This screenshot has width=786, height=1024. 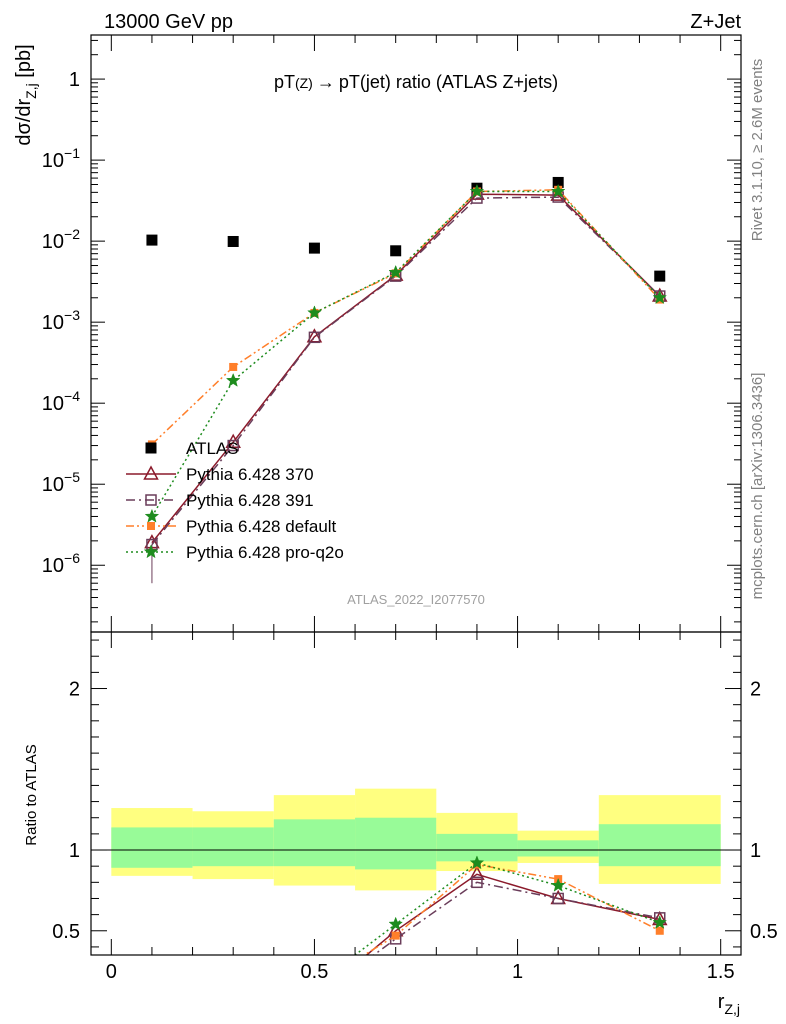 I want to click on ratio-ytick-label: 1, so click(x=74, y=851).